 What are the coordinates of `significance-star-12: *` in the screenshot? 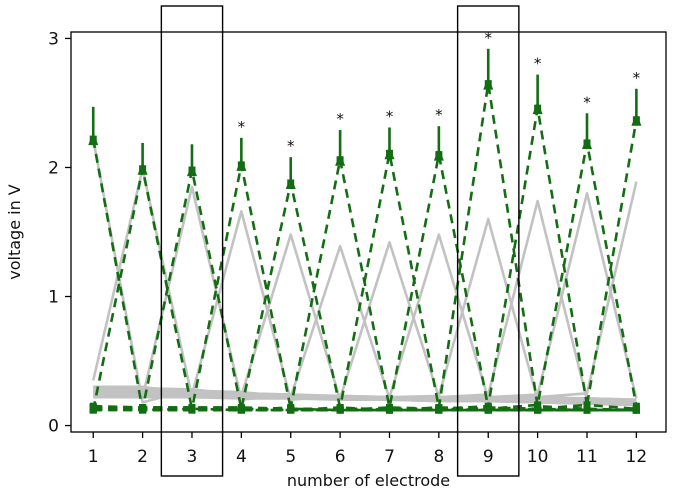 It's located at (637, 78).